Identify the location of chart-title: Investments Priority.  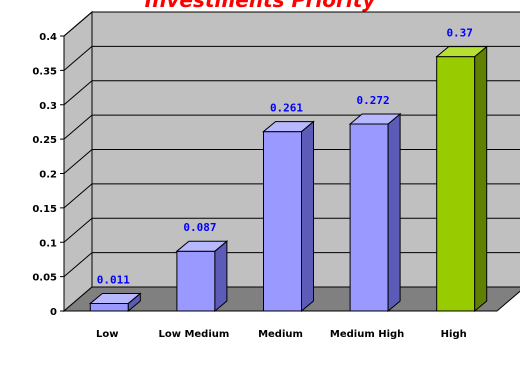
(260, 6).